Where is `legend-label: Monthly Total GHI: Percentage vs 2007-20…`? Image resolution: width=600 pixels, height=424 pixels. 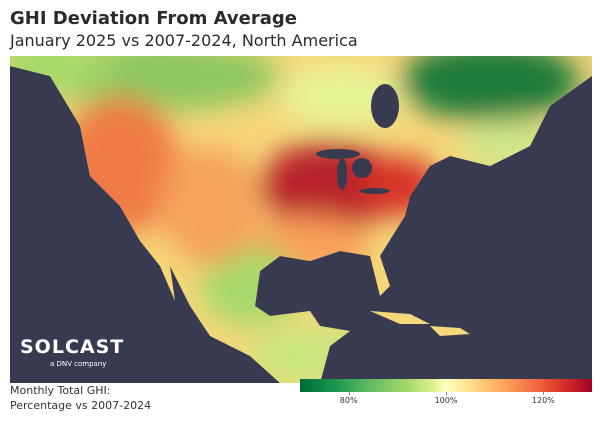 legend-label: Monthly Total GHI: Percentage vs 2007-20… is located at coordinates (80, 398).